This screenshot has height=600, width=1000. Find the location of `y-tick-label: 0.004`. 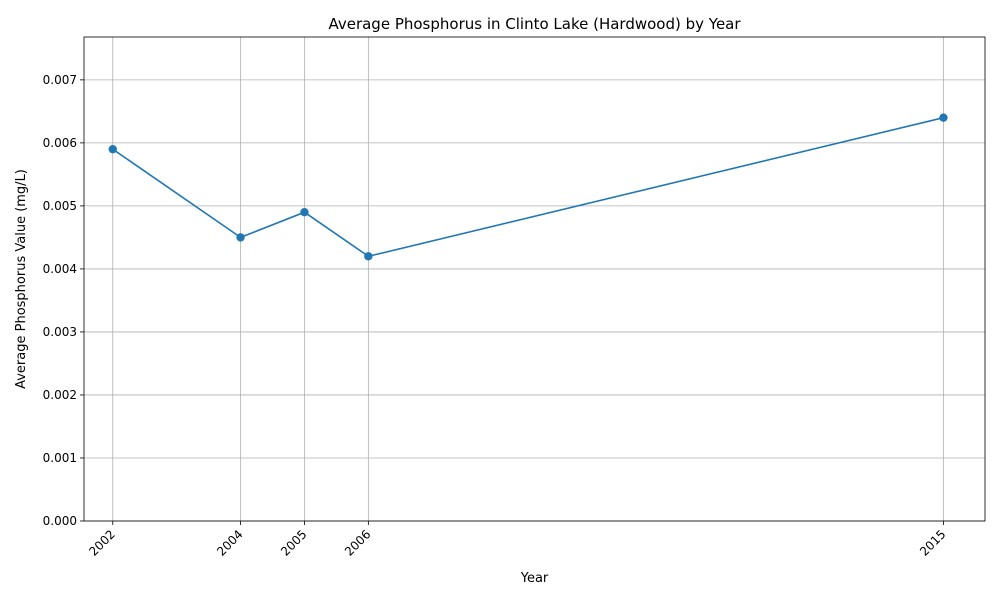

y-tick-label: 0.004 is located at coordinates (60, 269).